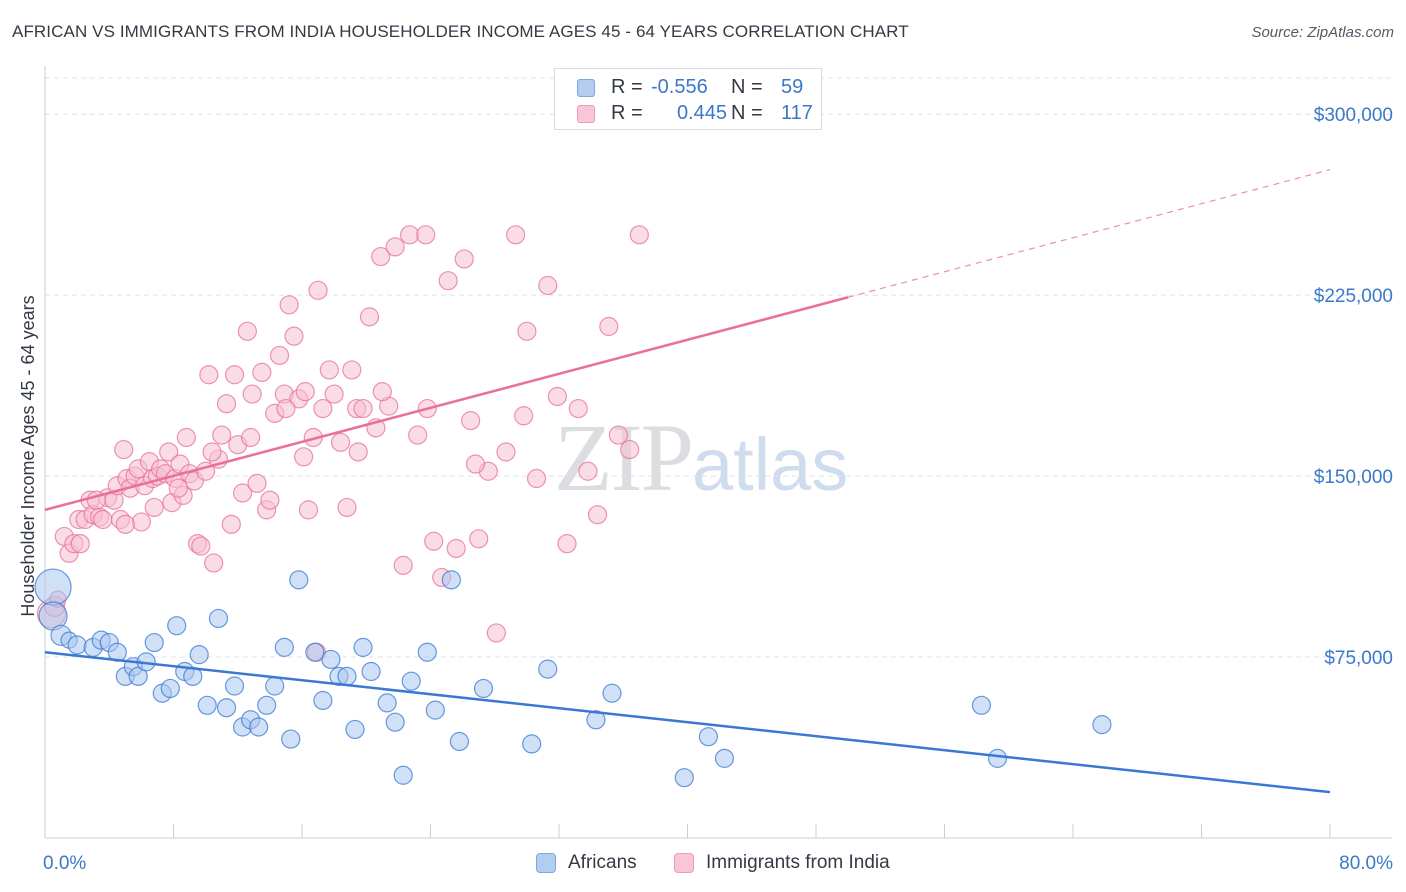  What do you see at coordinates (701, 457) in the screenshot?
I see `watermark: ZIPatlas` at bounding box center [701, 457].